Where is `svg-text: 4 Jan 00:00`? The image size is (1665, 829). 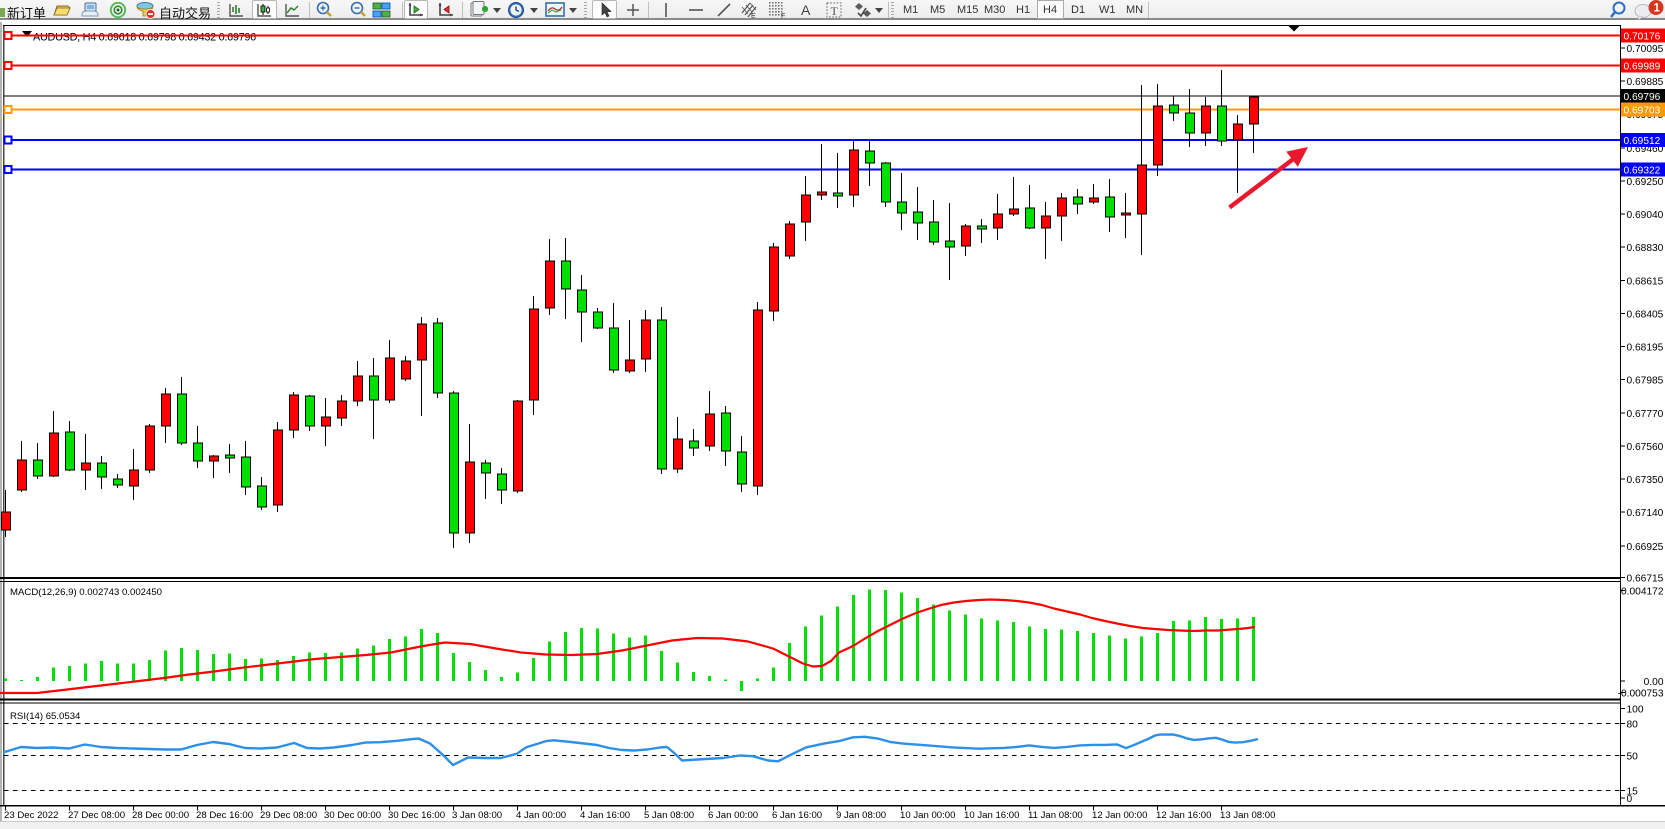 svg-text: 4 Jan 00:00 is located at coordinates (541, 815).